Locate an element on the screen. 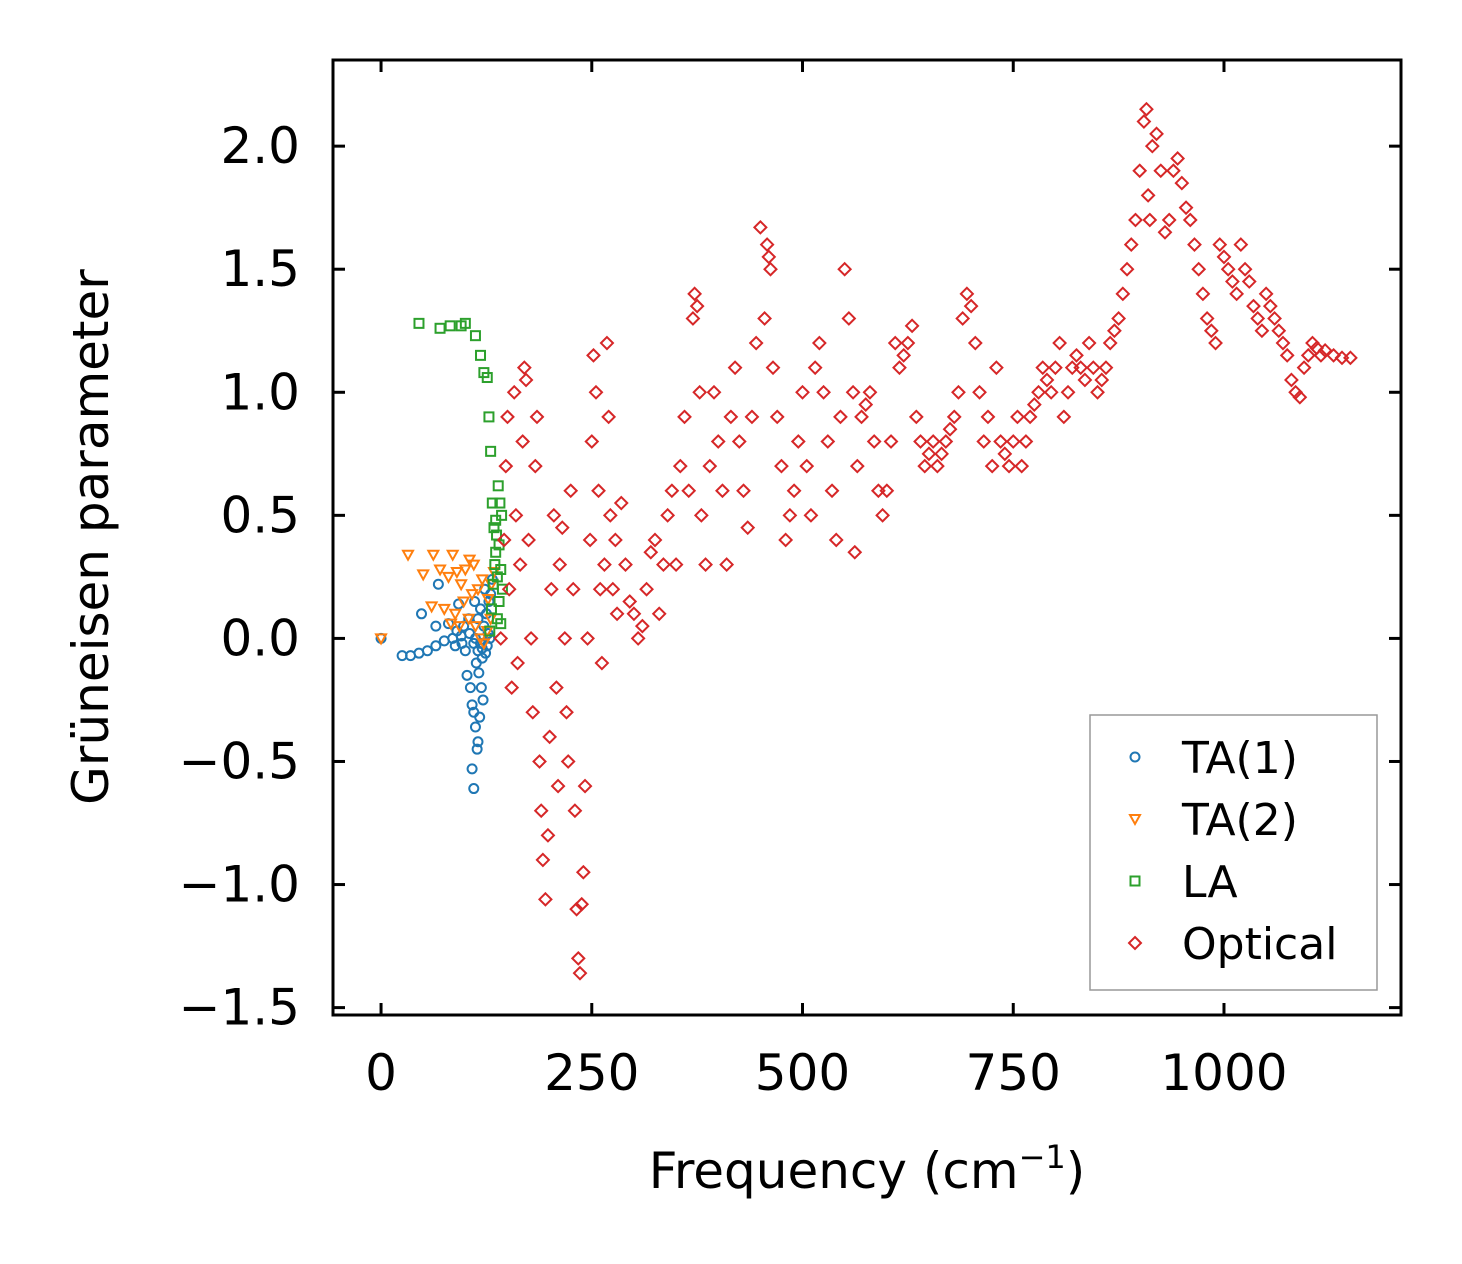 The image size is (1462, 1264). legend-marker is located at coordinates (1135, 820).